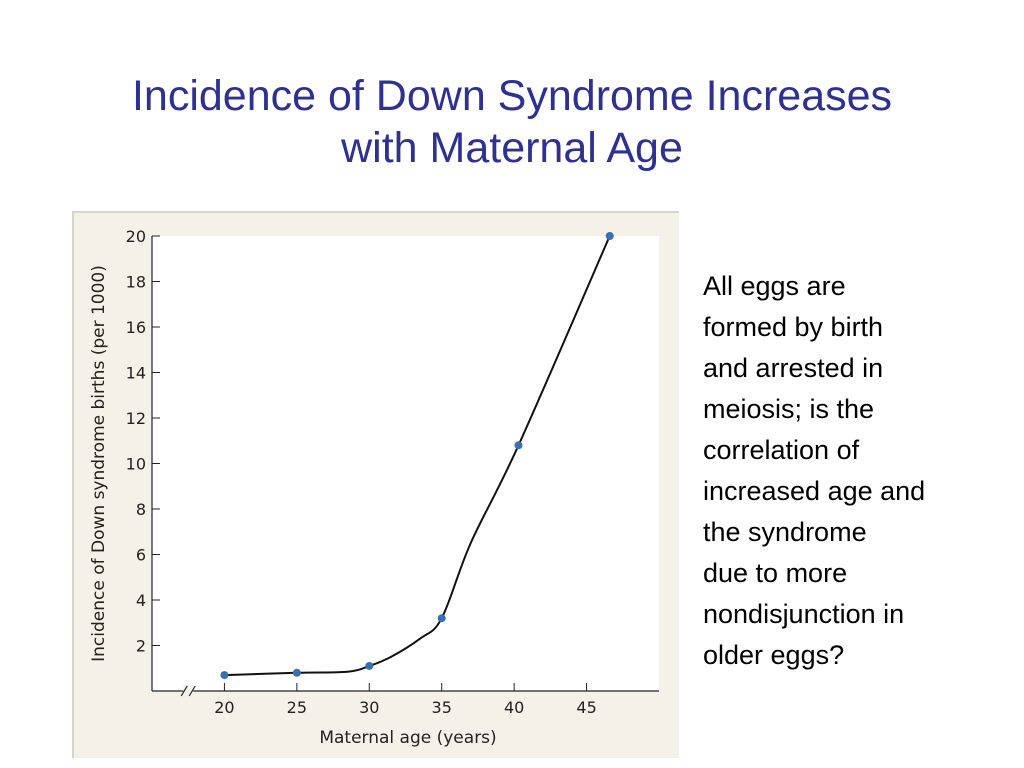  Describe the element at coordinates (136, 464) in the screenshot. I see `y-tick-label: 10` at that location.